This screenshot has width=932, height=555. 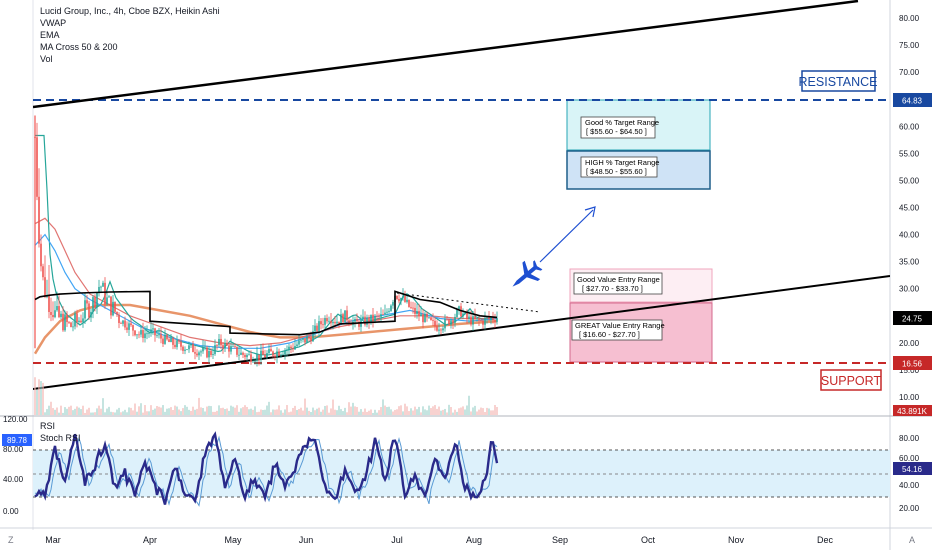 What do you see at coordinates (527, 273) in the screenshot?
I see `airplane-icon` at bounding box center [527, 273].